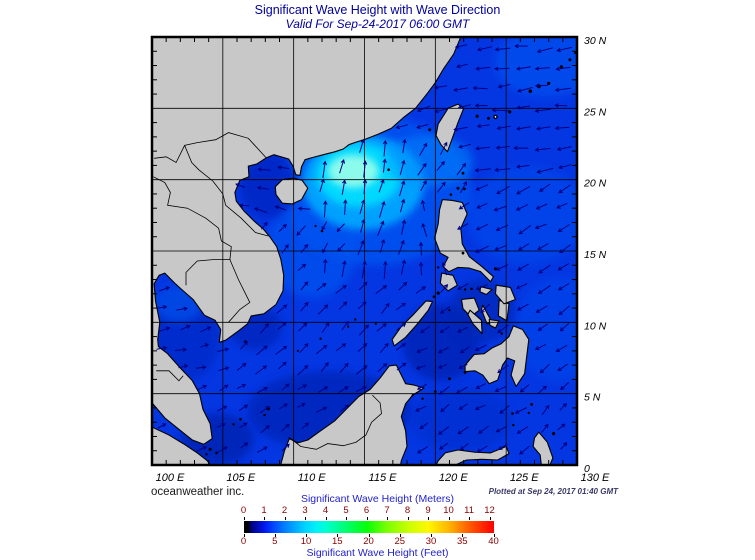  Describe the element at coordinates (462, 541) in the screenshot. I see `colorbar-number: 35` at that location.